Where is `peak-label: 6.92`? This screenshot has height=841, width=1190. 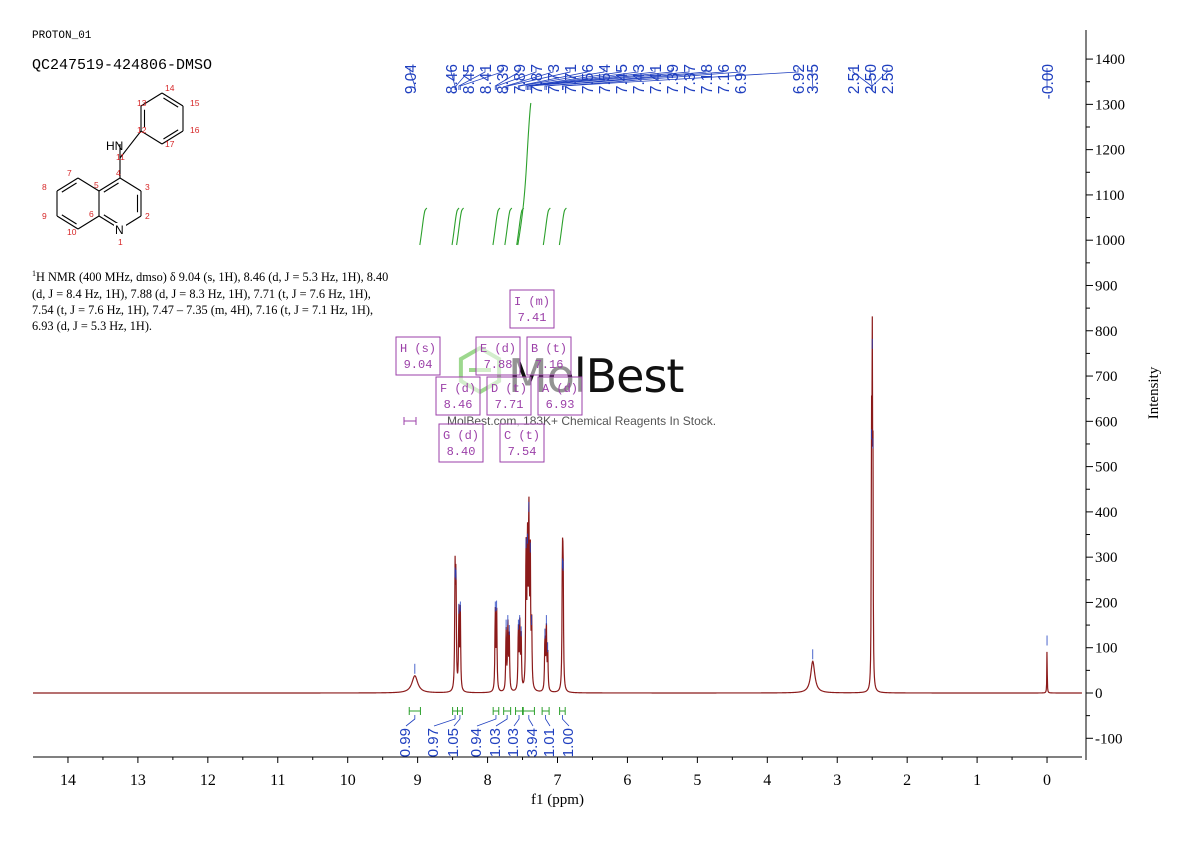 peak-label: 6.92 is located at coordinates (799, 79).